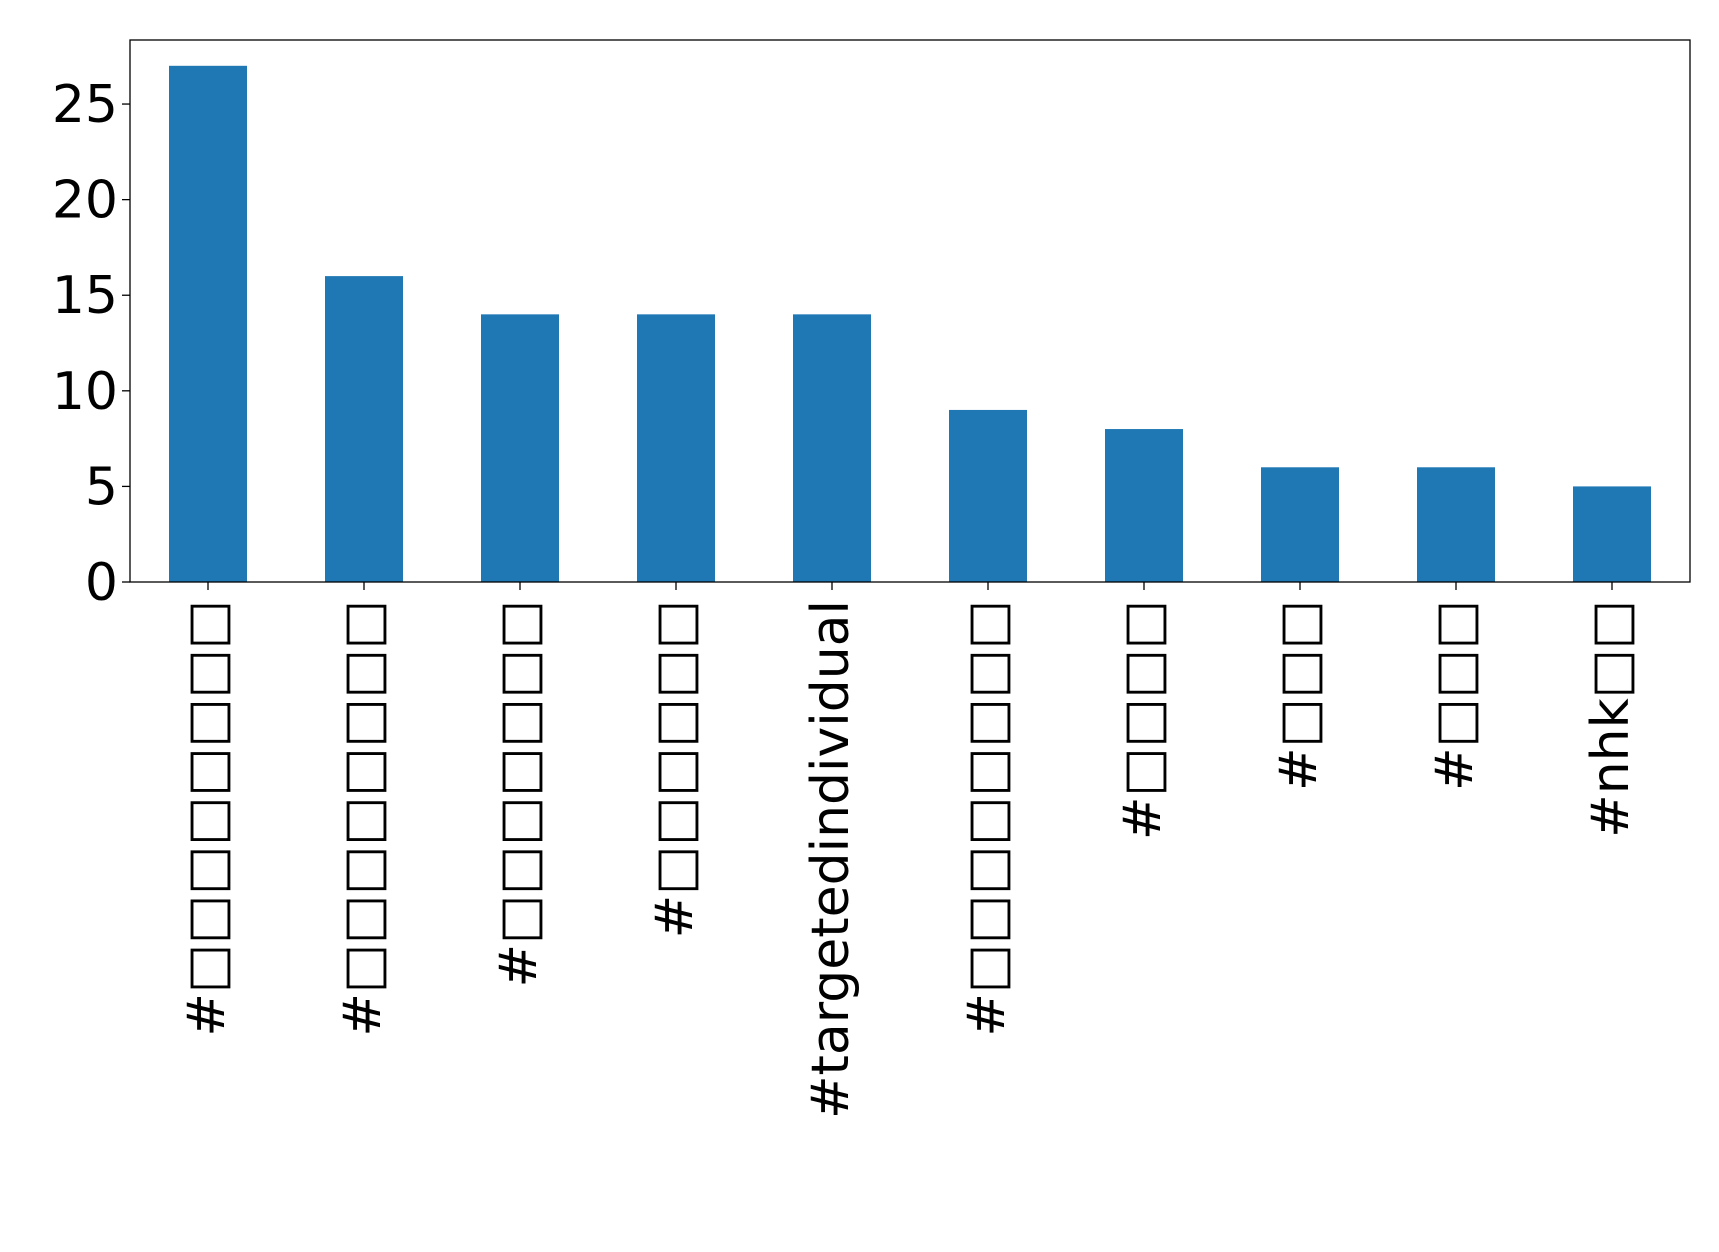  I want to click on y-axis: 0 5 10 15 20 25, so click(91, 344).